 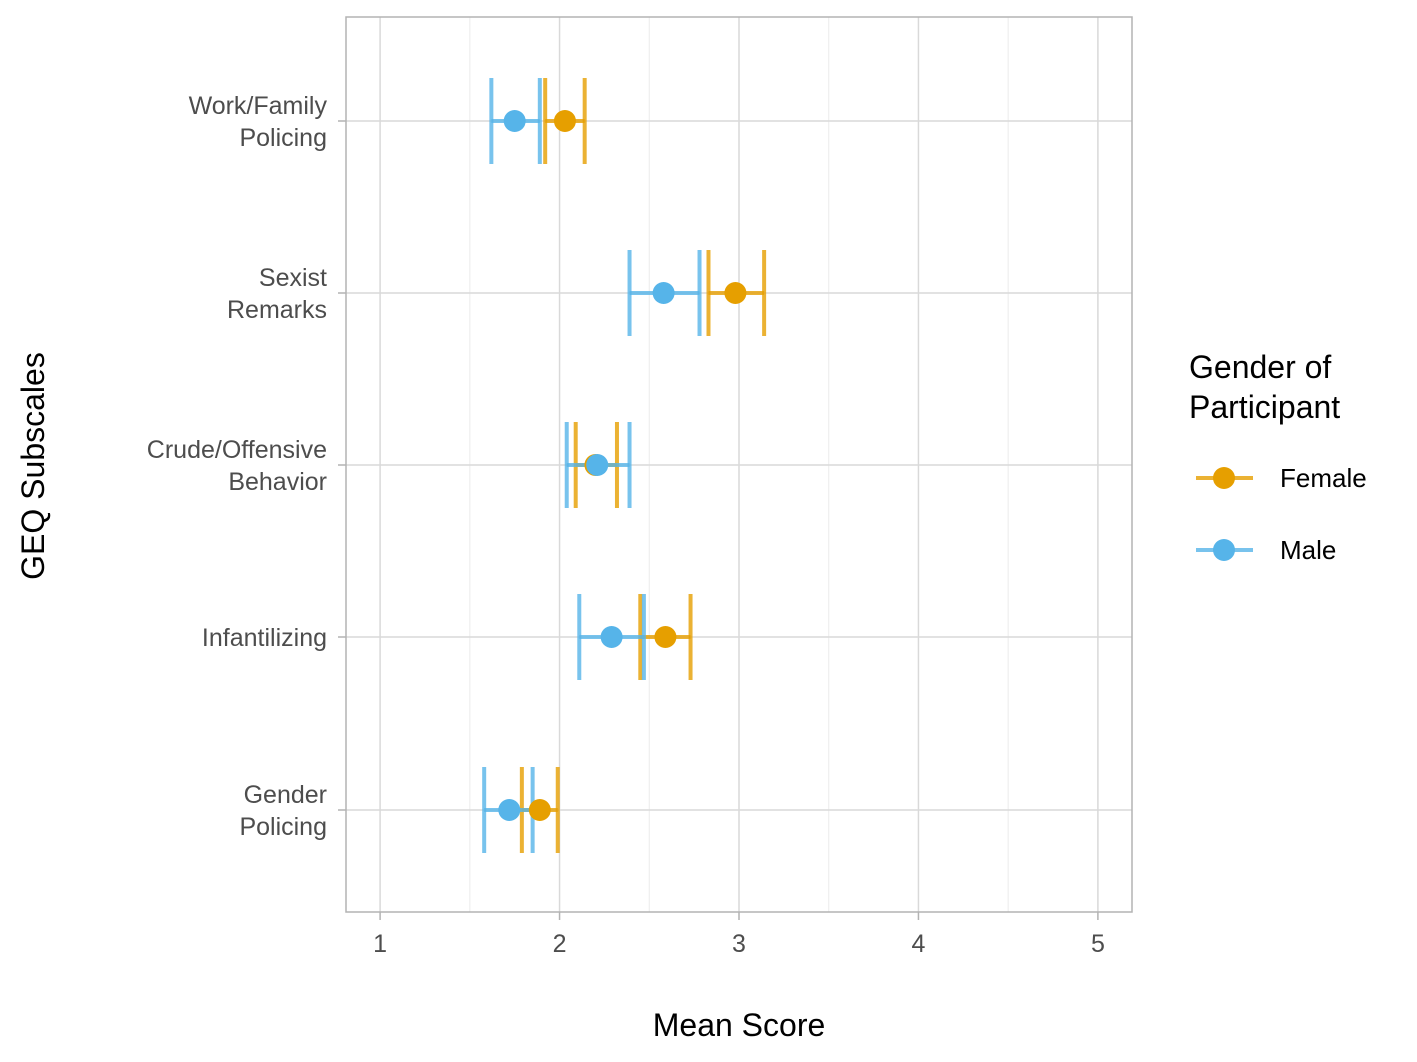 What do you see at coordinates (380, 944) in the screenshot?
I see `x-tick-label: 1` at bounding box center [380, 944].